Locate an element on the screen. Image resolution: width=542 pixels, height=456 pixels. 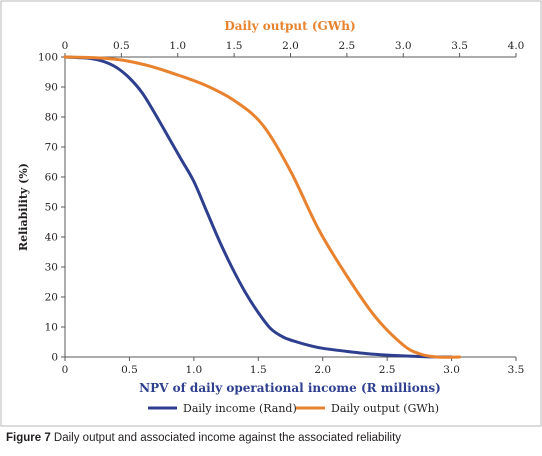
legend-label-daily-output: Daily output (GWh) is located at coordinates (385, 408).